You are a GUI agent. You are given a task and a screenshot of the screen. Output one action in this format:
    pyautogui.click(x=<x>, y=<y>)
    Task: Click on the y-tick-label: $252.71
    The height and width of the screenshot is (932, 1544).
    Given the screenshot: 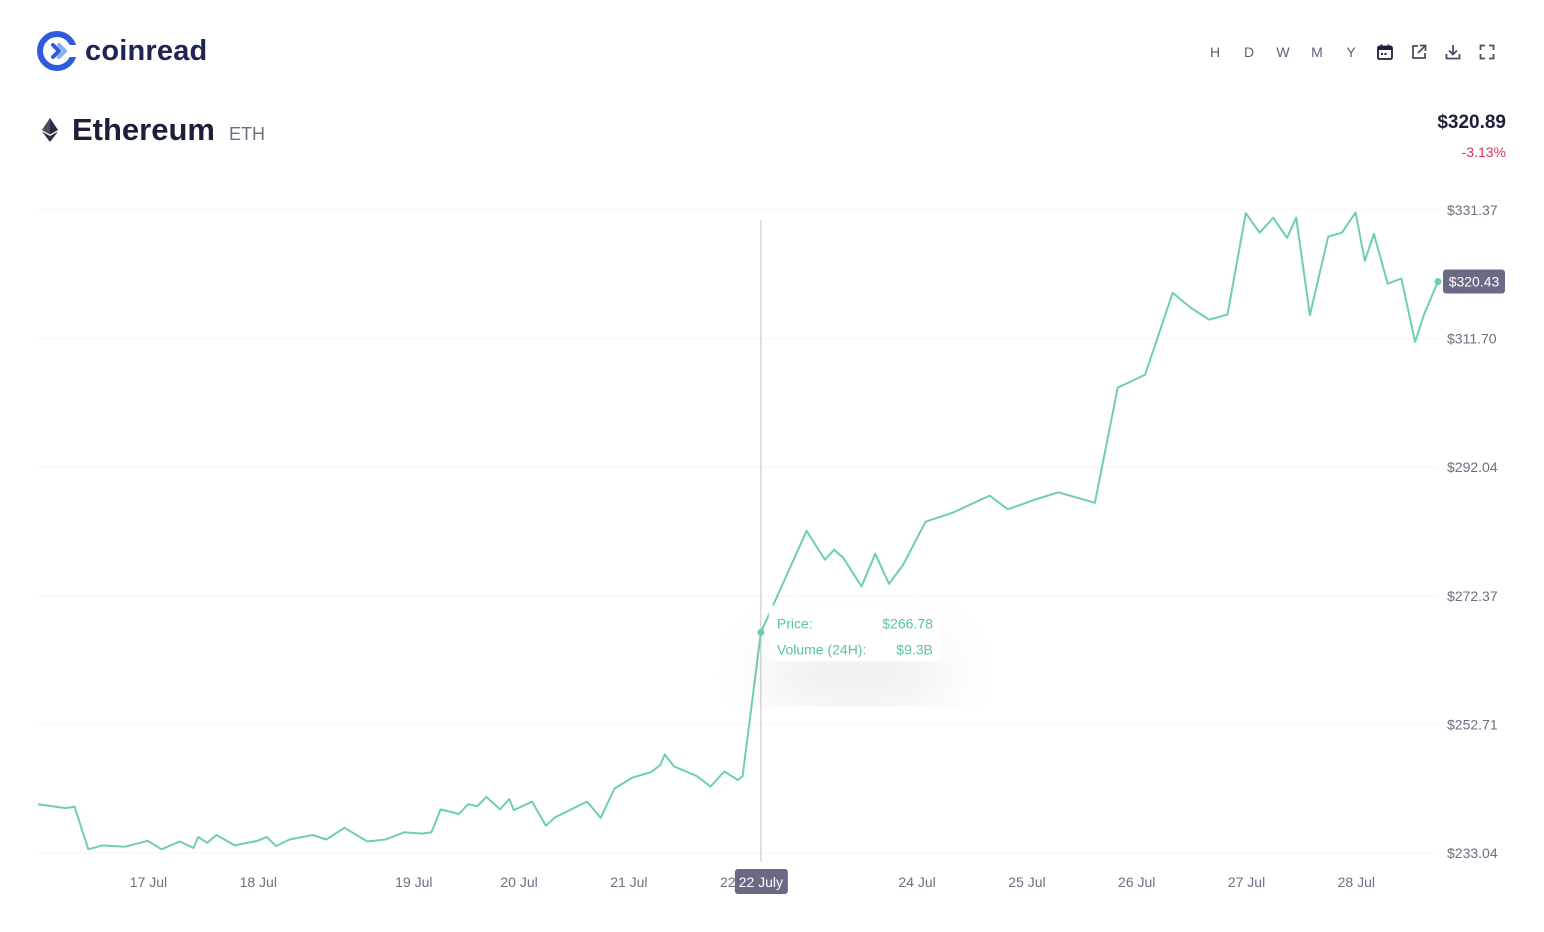 What is the action you would take?
    pyautogui.click(x=1472, y=724)
    